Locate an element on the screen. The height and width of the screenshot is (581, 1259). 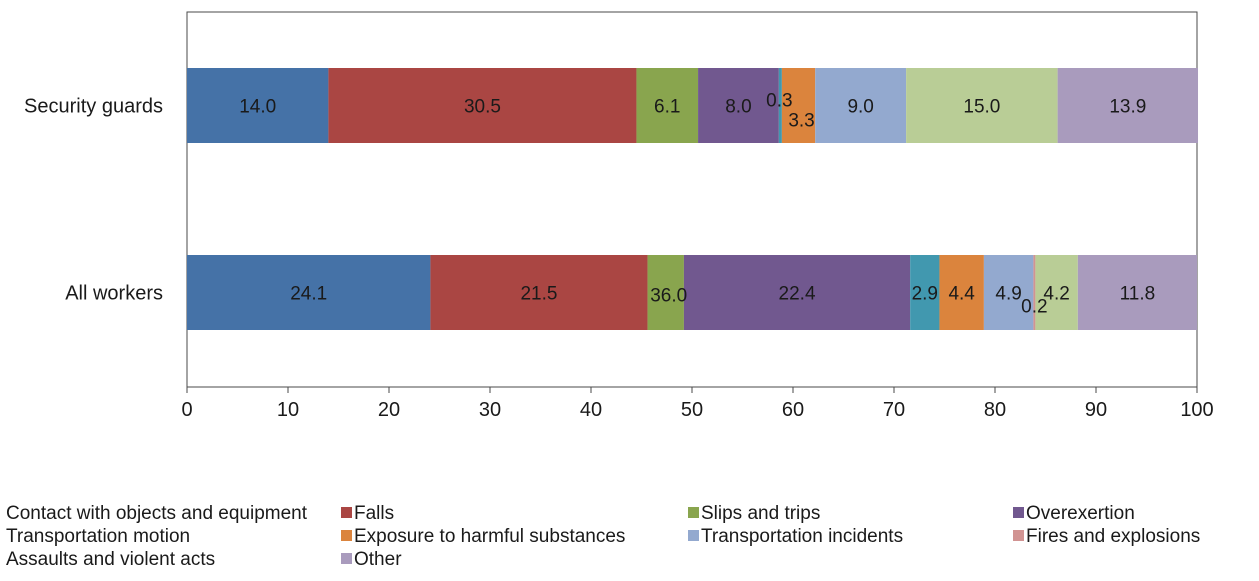
legend-item: Falls is located at coordinates (367, 513).